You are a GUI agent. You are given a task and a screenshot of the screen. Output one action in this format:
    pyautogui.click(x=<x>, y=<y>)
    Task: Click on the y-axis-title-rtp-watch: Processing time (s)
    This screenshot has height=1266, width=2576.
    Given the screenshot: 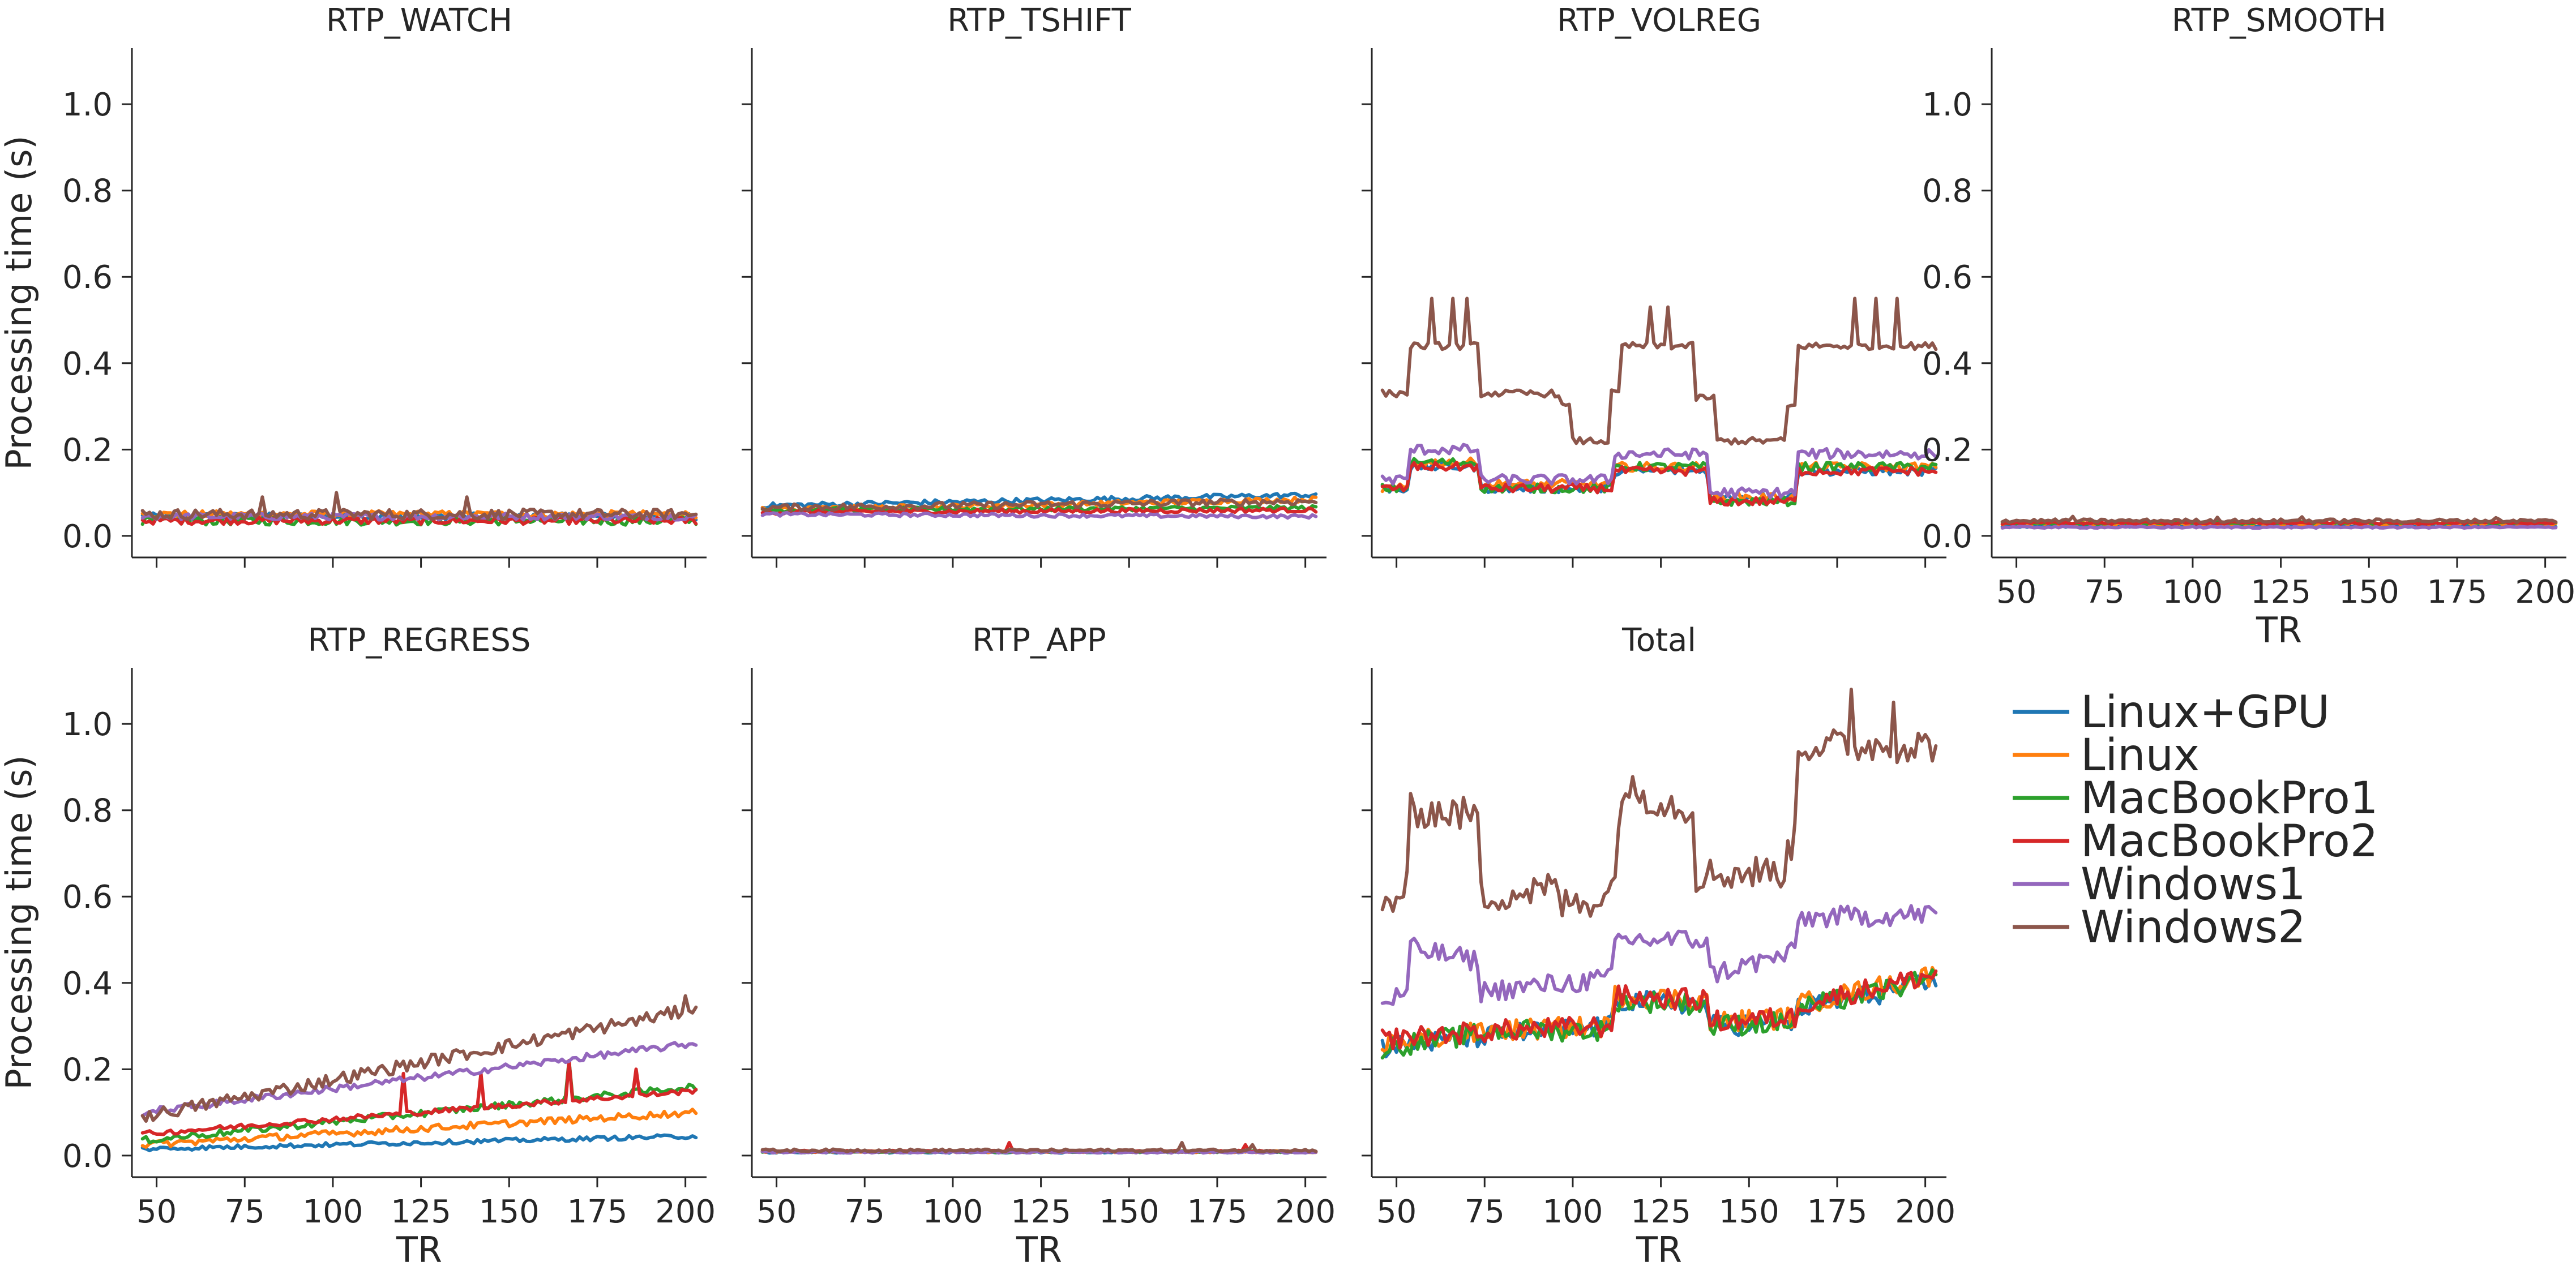 What is the action you would take?
    pyautogui.click(x=20, y=302)
    